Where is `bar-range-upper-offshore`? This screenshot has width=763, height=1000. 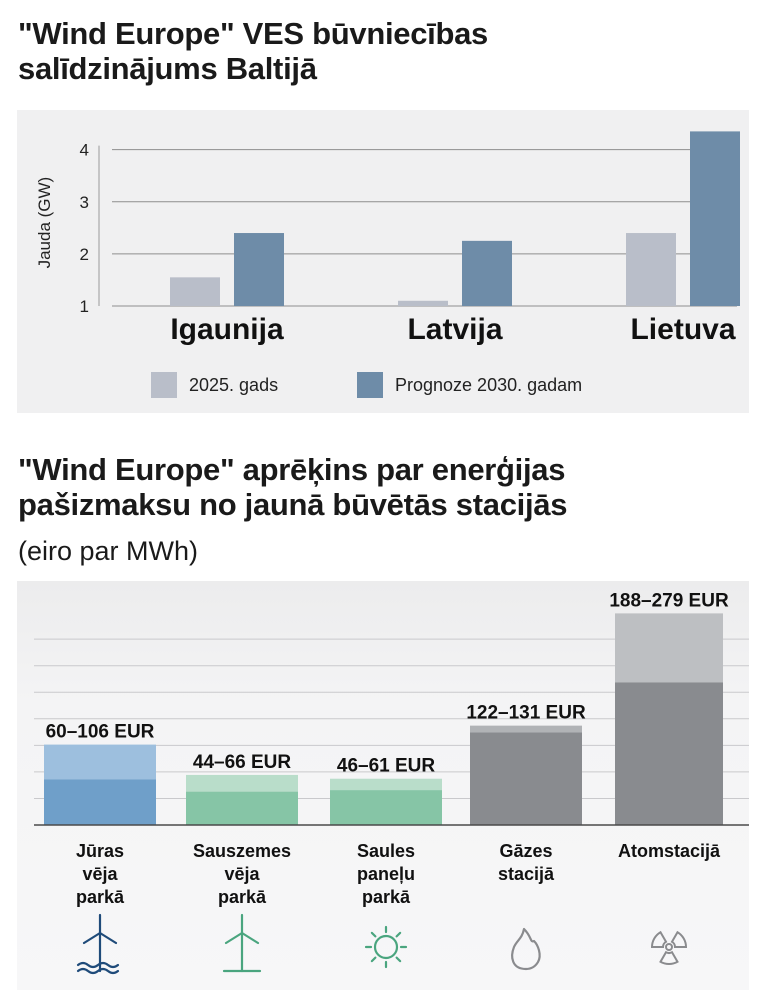
bar-range-upper-offshore is located at coordinates (100, 762).